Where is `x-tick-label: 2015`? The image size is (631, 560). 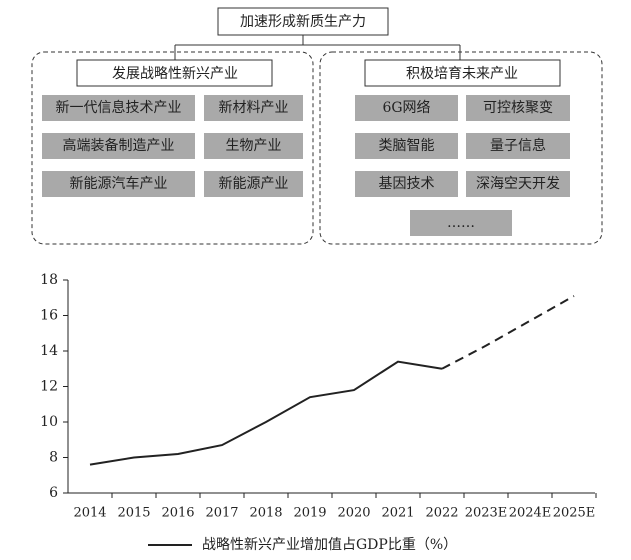
x-tick-label: 2015 is located at coordinates (133, 513).